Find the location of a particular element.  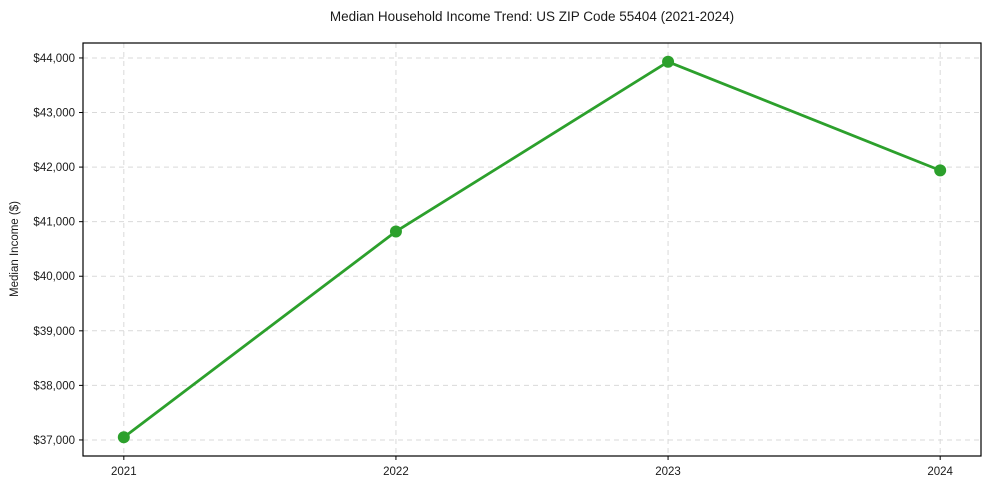

x-tick-label: 2021 is located at coordinates (124, 472).